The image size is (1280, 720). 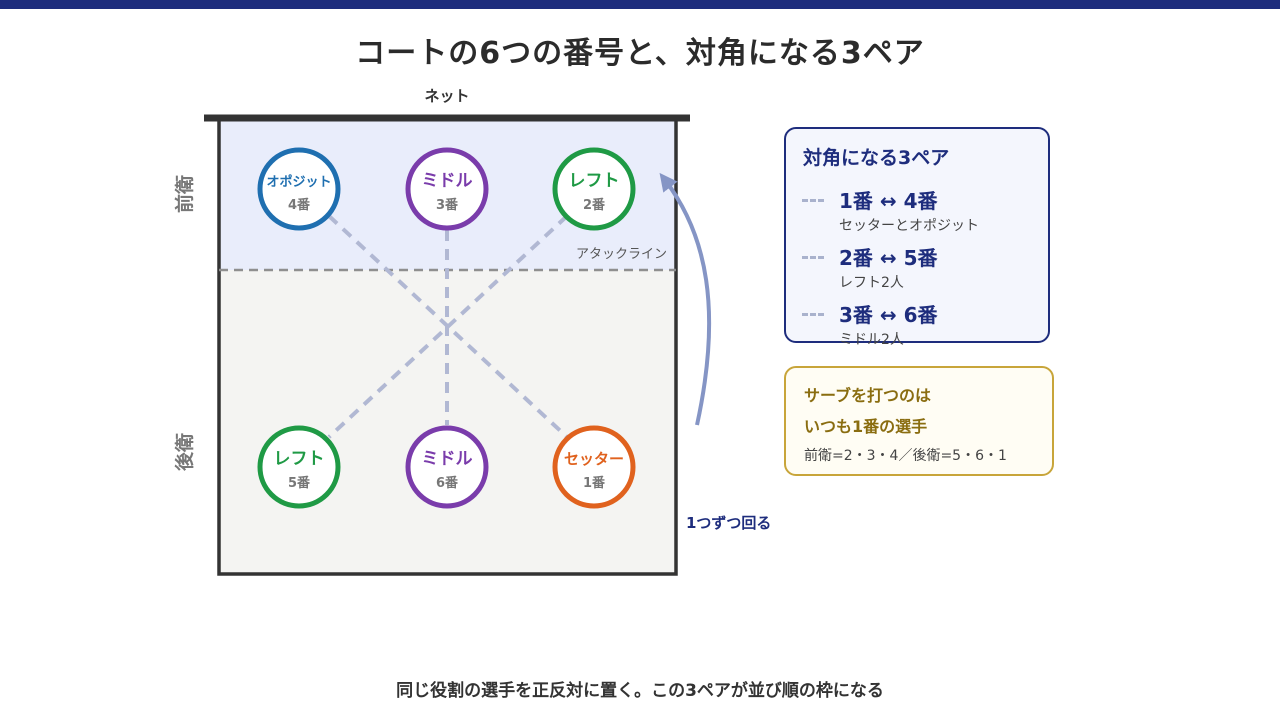 What do you see at coordinates (640, 4) in the screenshot?
I see `top-accent-bar` at bounding box center [640, 4].